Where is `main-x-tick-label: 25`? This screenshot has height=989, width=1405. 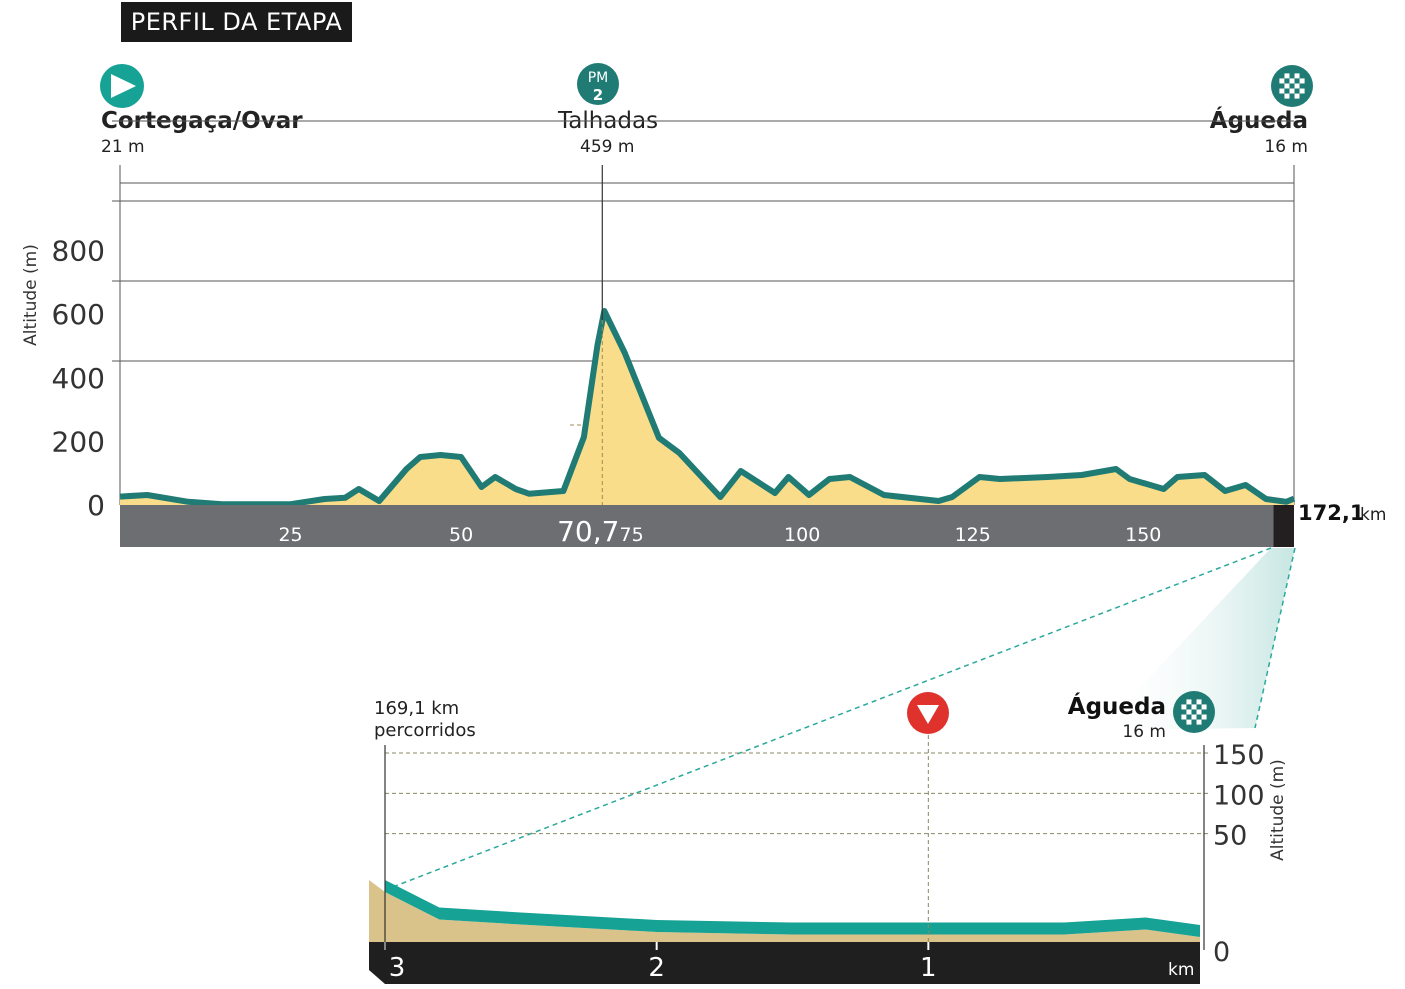 main-x-tick-label: 25 is located at coordinates (290, 535).